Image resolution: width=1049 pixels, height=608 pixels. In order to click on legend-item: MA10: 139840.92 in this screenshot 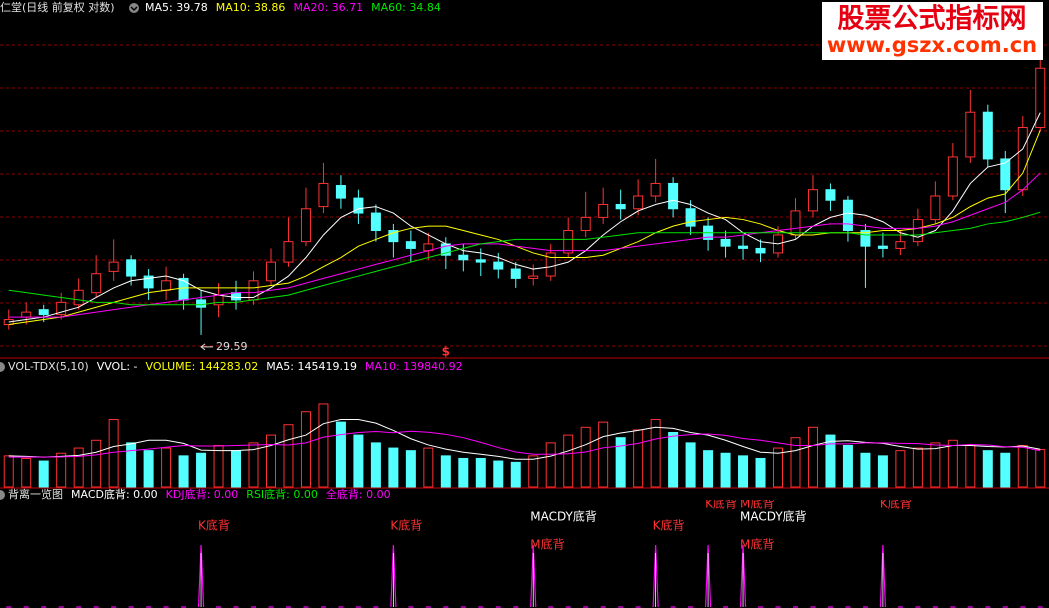, I will do `click(414, 366)`.